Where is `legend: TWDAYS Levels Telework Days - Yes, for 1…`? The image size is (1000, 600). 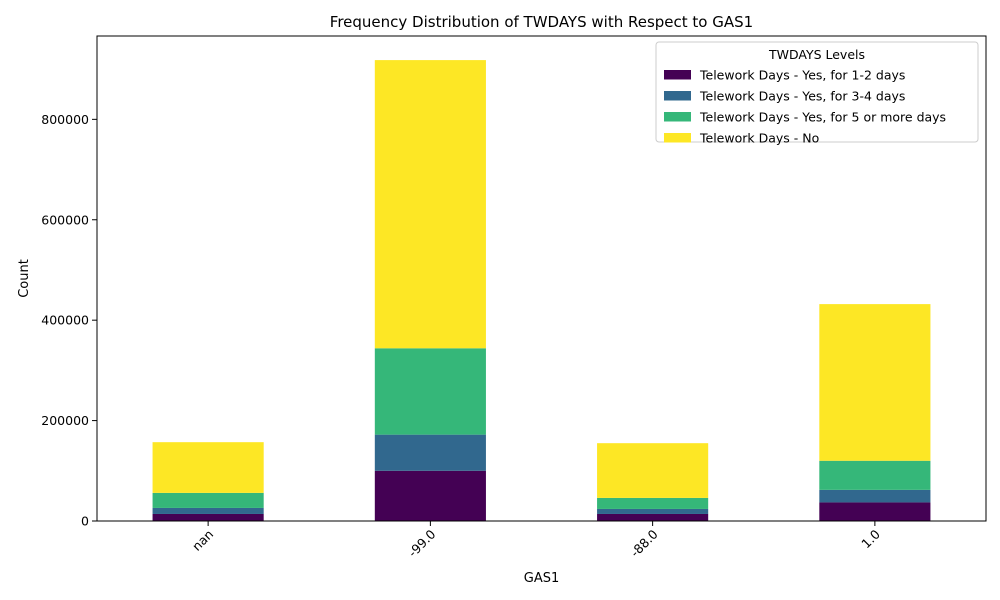
legend: TWDAYS Levels Telework Days - Yes, for 1… is located at coordinates (817, 93).